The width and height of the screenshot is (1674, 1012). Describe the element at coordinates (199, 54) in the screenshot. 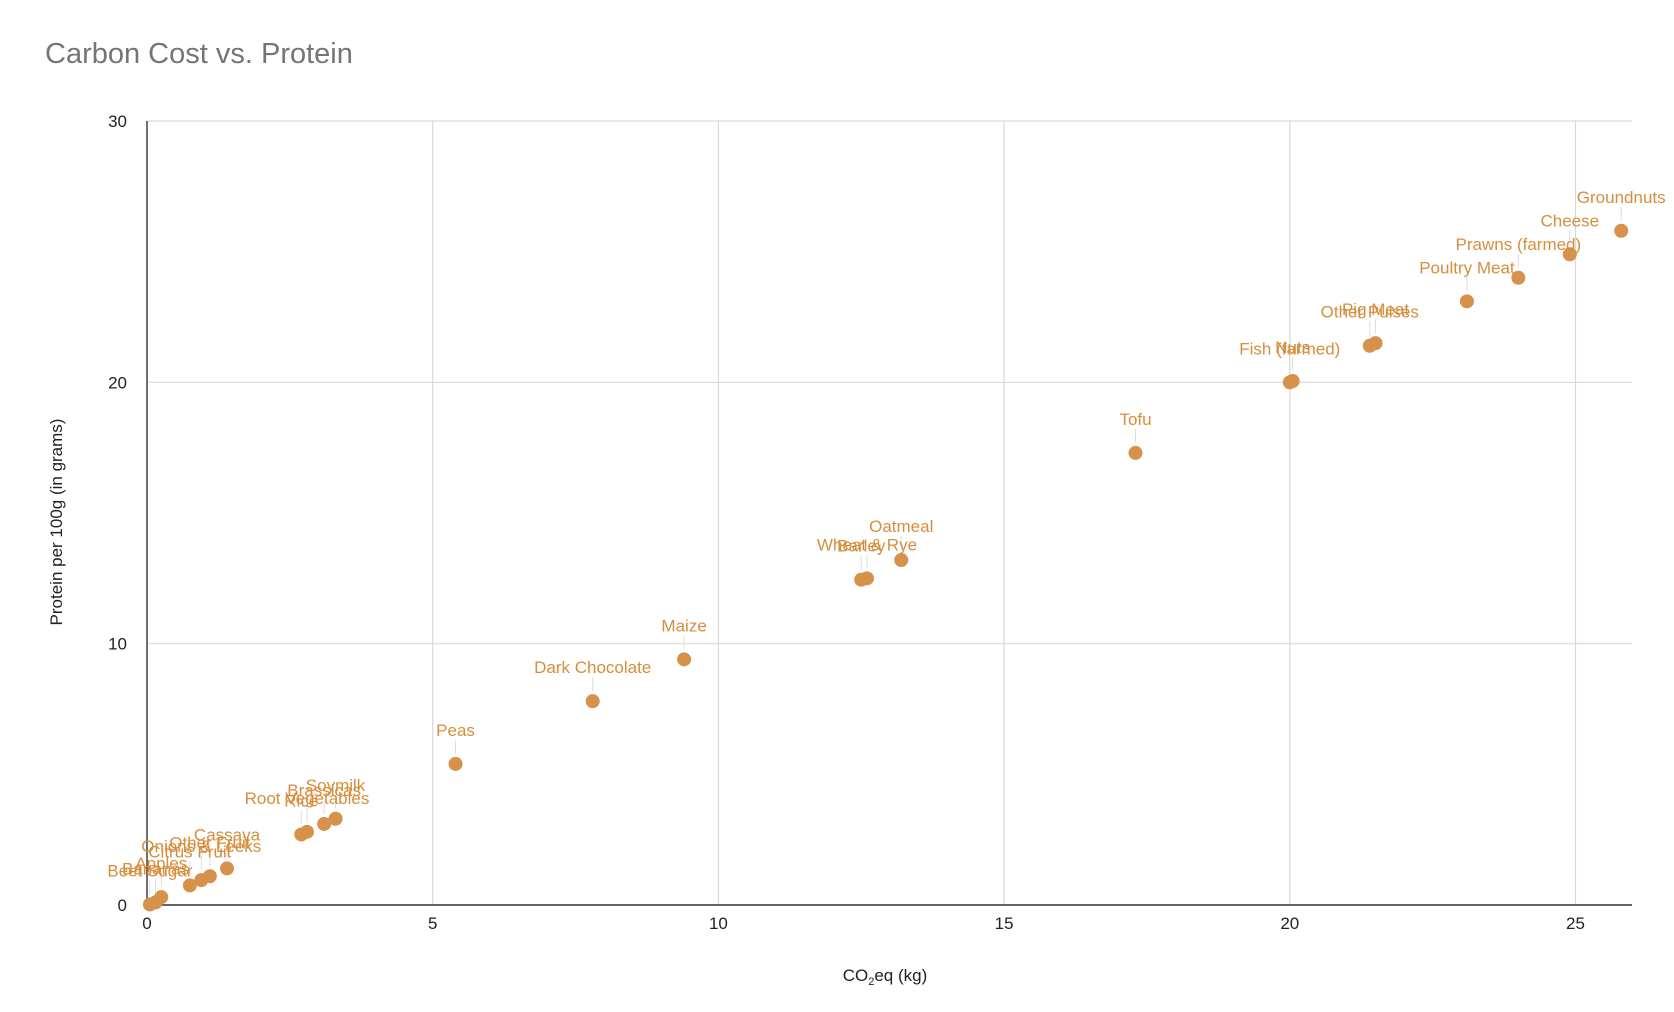

I see `chart-title: Carbon Cost vs. Protein` at that location.